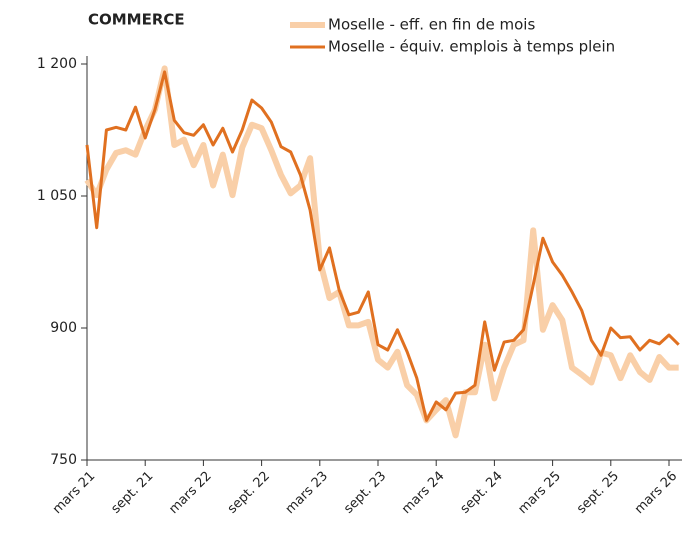 This screenshot has width=682, height=533. Describe the element at coordinates (431, 25) in the screenshot. I see `legend-label: Moselle - eff. en fin de mois` at that location.